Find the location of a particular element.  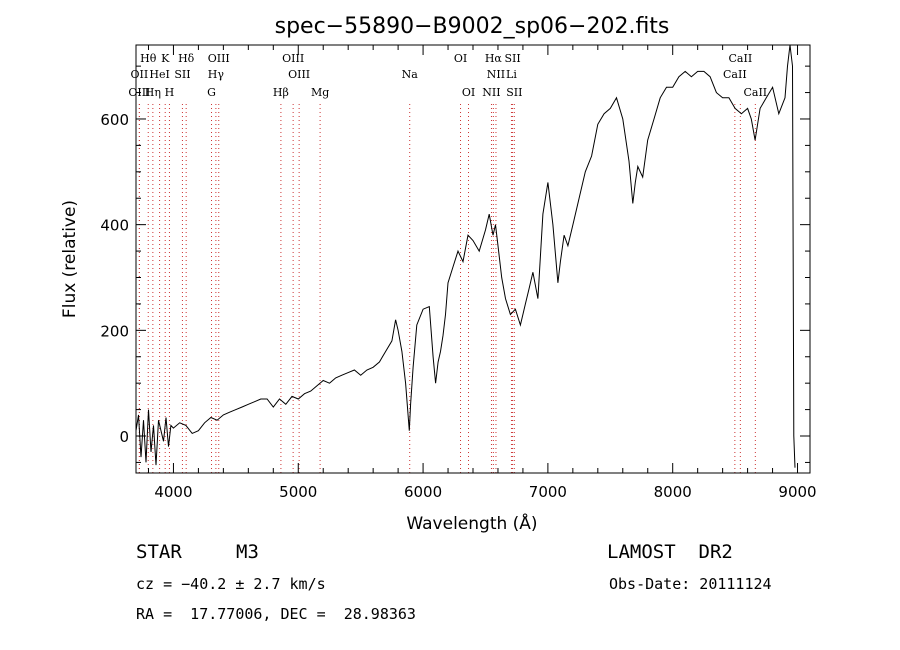

spectral-line-label: OII is located at coordinates (140, 74).